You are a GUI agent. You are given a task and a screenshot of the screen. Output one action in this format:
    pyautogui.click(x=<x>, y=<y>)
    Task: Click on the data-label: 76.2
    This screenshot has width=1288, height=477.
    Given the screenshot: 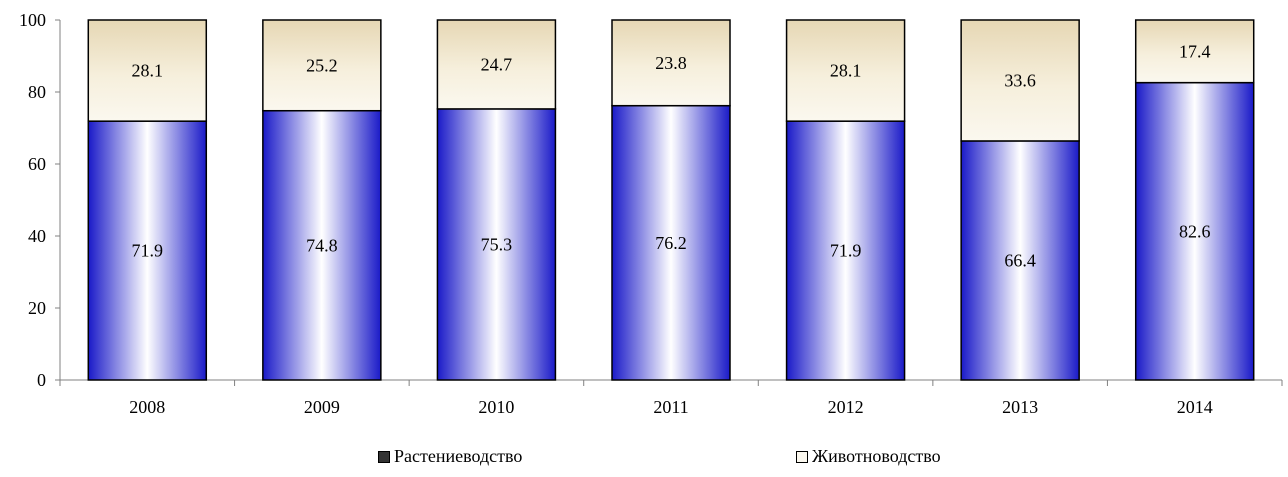 What is the action you would take?
    pyautogui.click(x=671, y=243)
    